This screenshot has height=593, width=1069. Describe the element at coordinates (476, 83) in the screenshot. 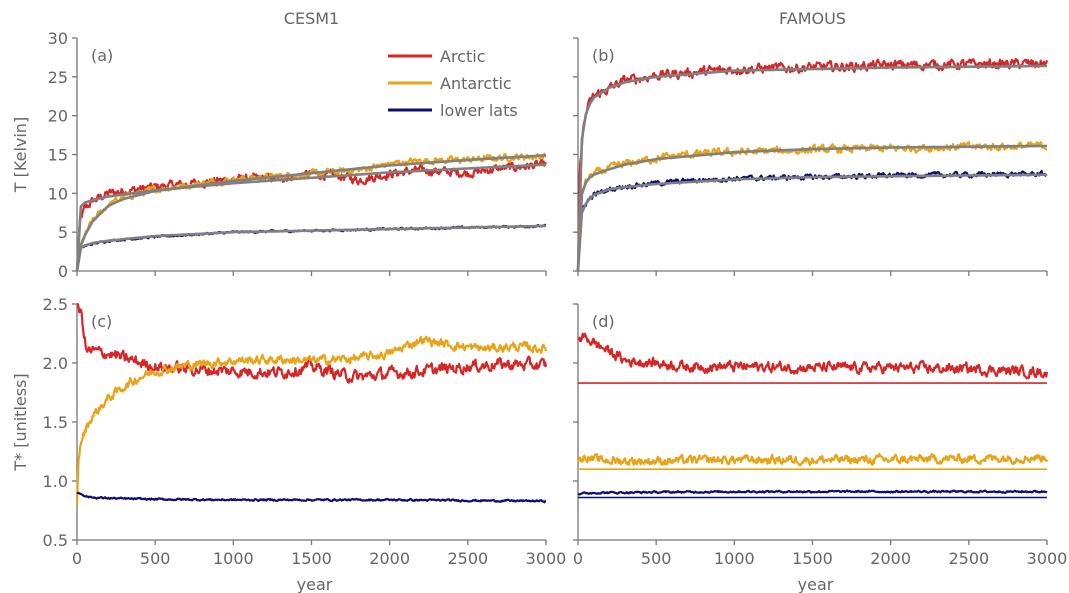

I see `legend-label: Antarctic` at that location.